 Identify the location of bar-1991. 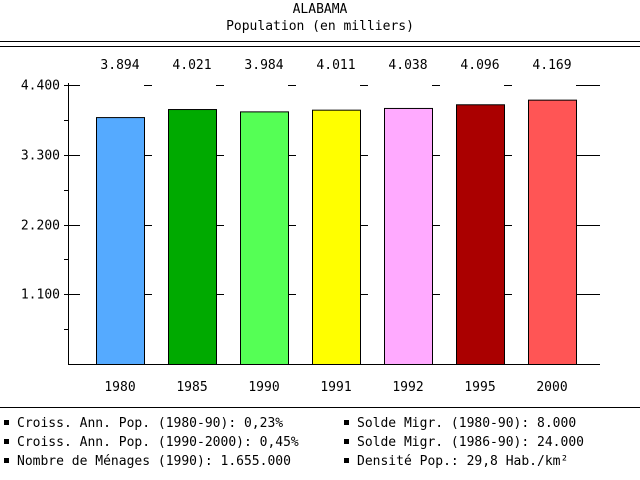
(336, 237).